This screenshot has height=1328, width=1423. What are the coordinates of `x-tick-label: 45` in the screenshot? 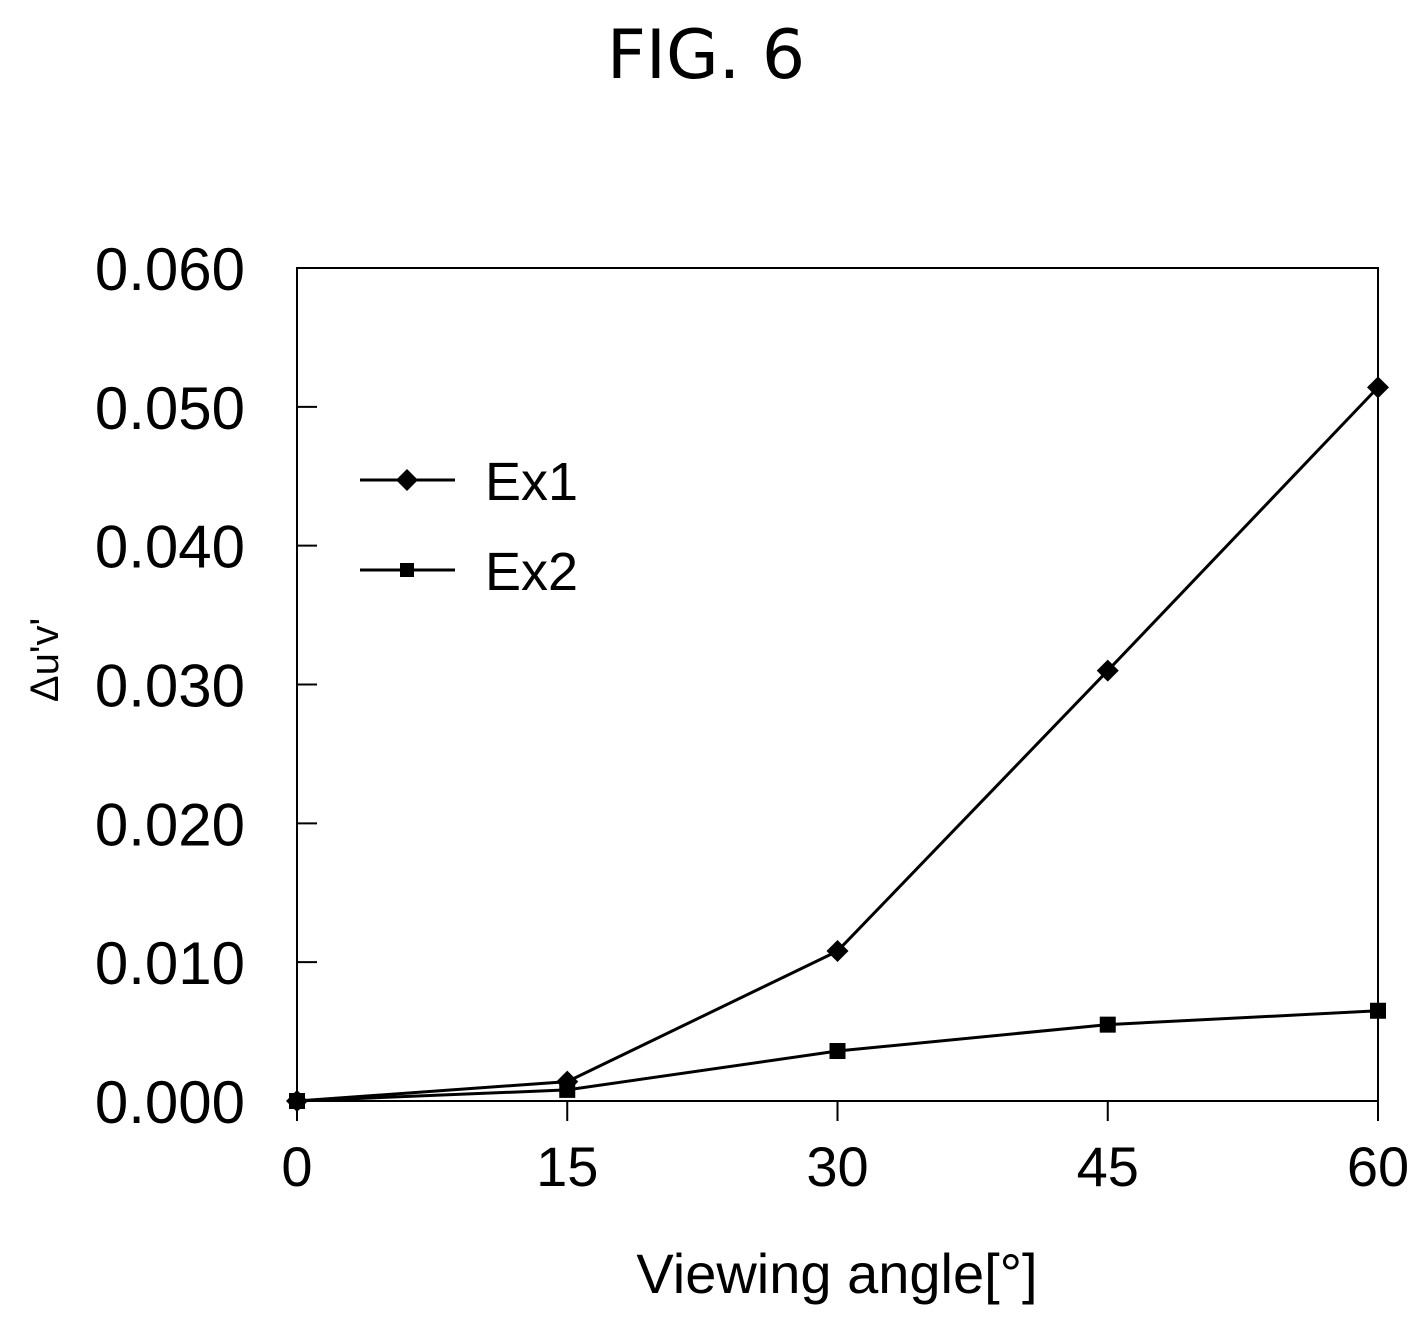 It's located at (1108, 1166).